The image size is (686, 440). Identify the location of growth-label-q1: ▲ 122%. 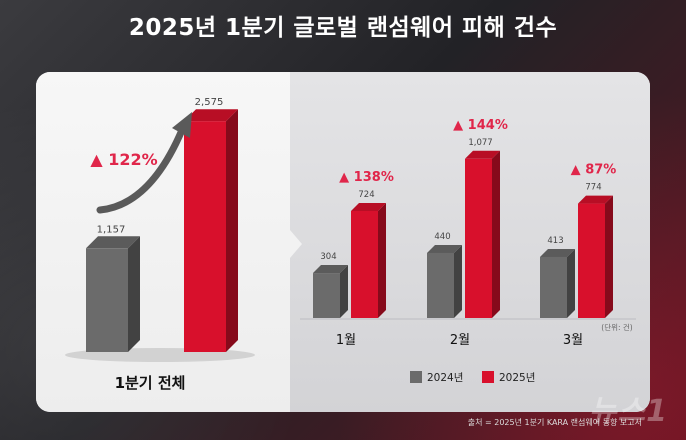
(123, 159).